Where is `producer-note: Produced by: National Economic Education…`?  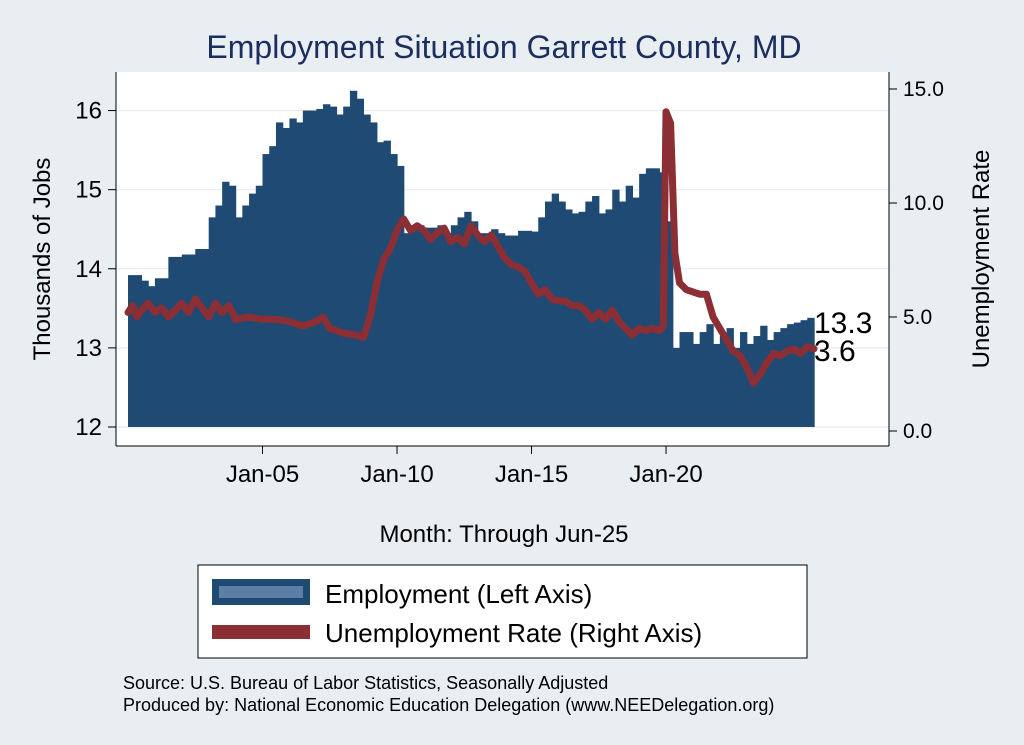
producer-note: Produced by: National Economic Education… is located at coordinates (448, 705).